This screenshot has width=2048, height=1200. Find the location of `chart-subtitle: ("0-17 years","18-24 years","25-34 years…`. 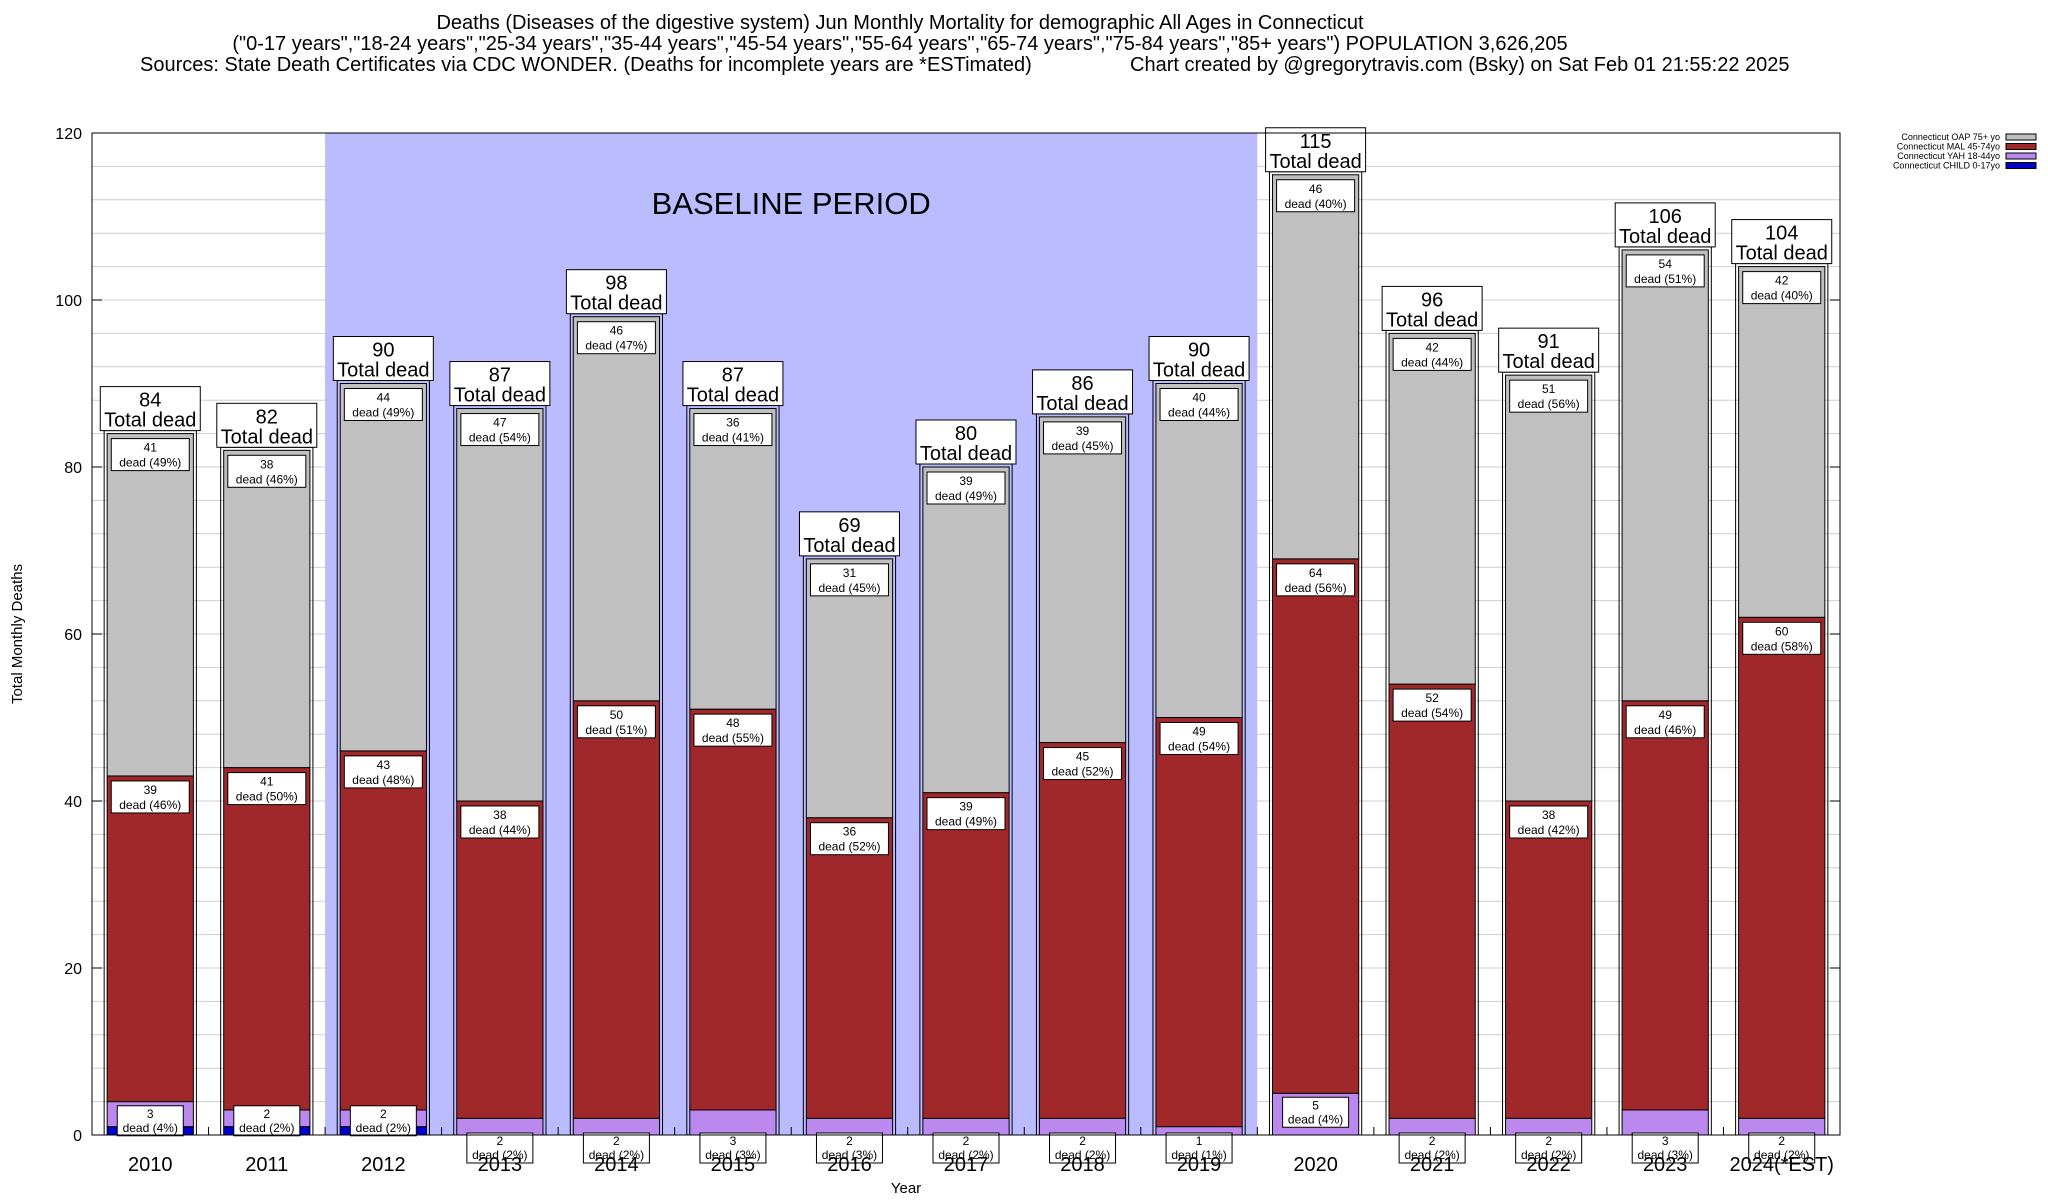

chart-subtitle: ("0-17 years","18-24 years","25-34 years… is located at coordinates (900, 44).